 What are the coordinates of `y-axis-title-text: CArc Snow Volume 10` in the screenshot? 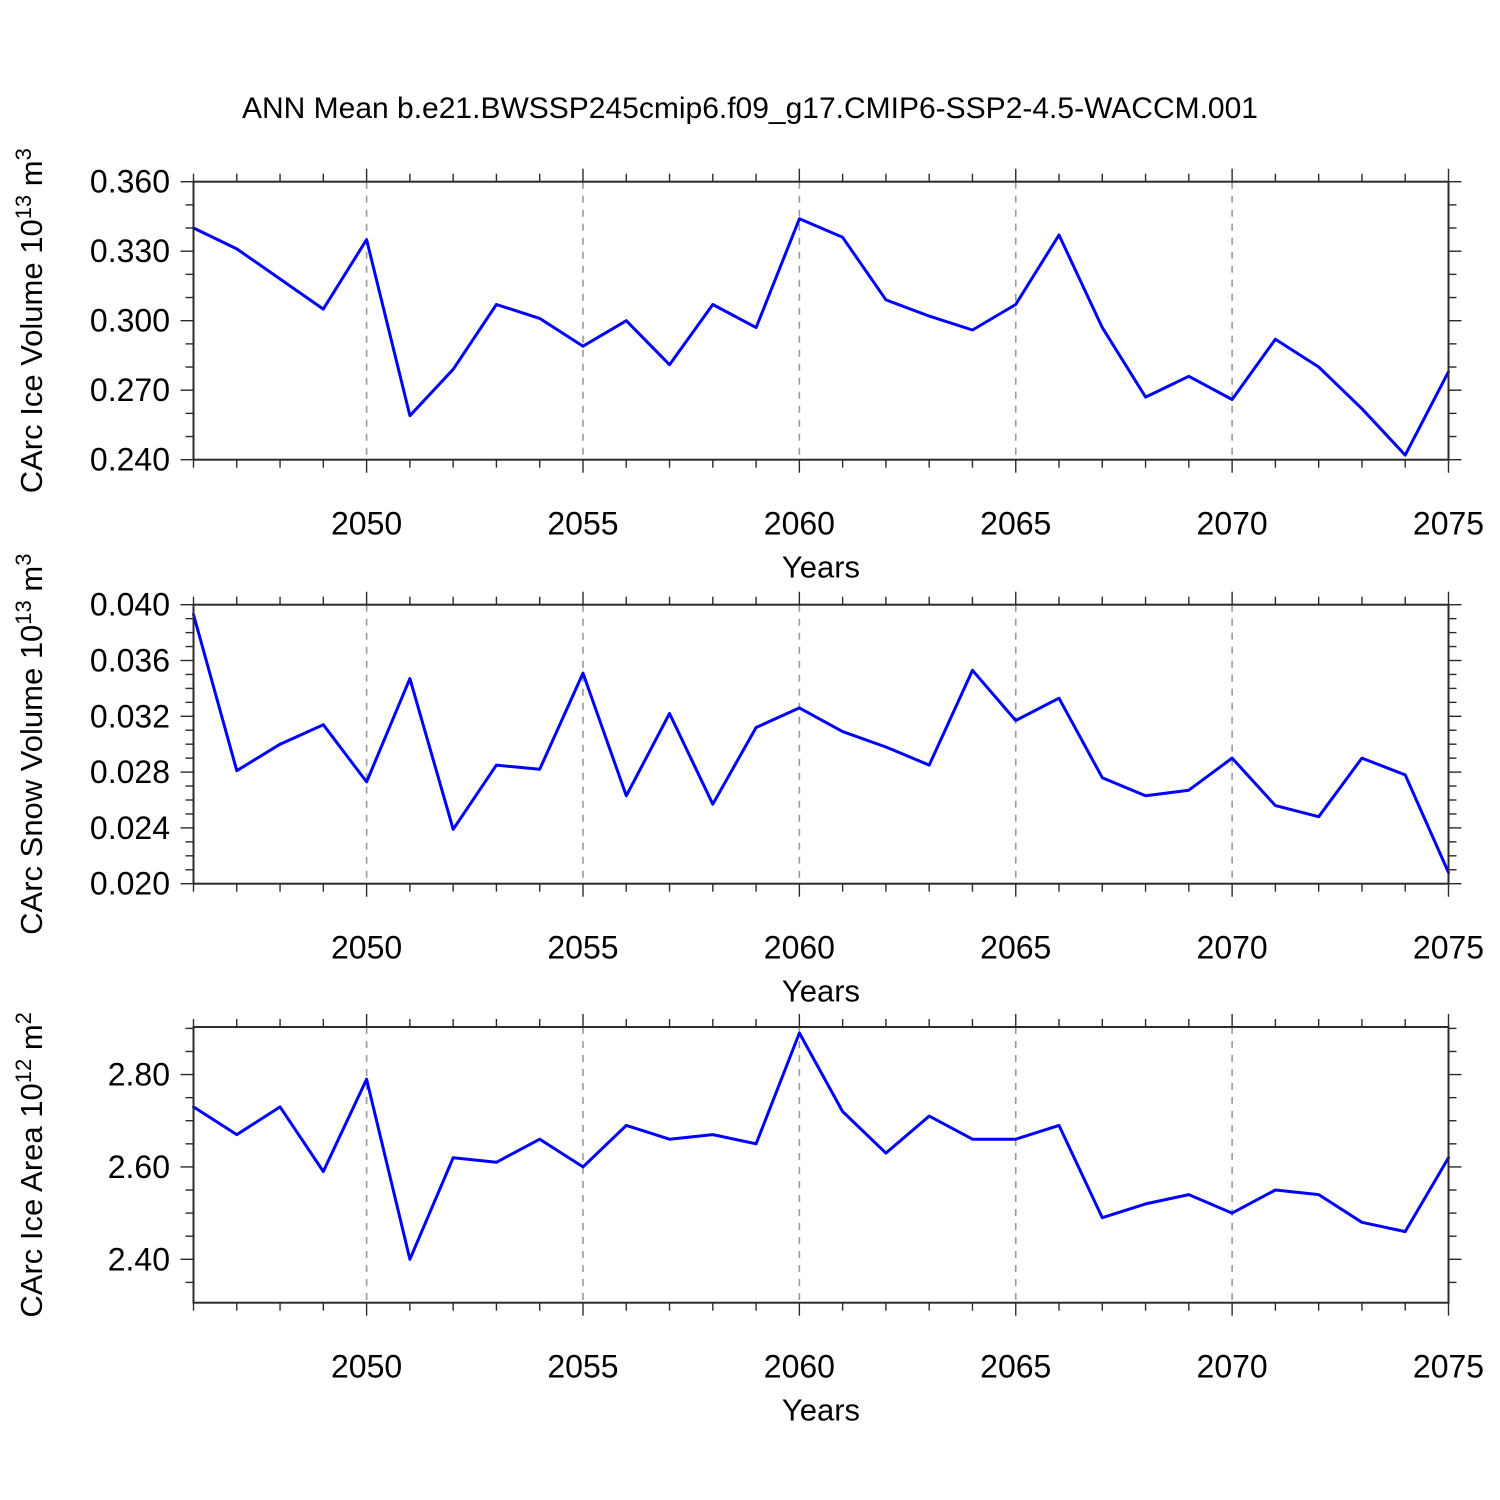 It's located at (31, 780).